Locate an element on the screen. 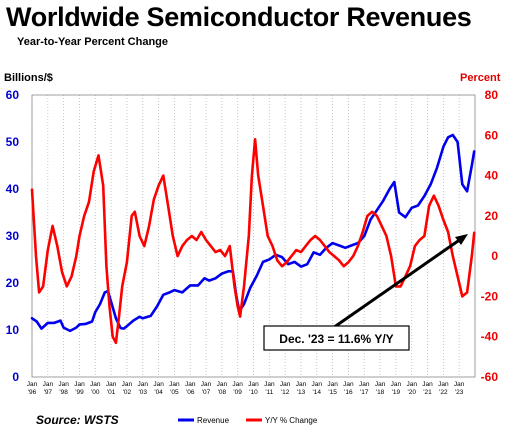  x-axis-tick-label: '09 is located at coordinates (237, 392).